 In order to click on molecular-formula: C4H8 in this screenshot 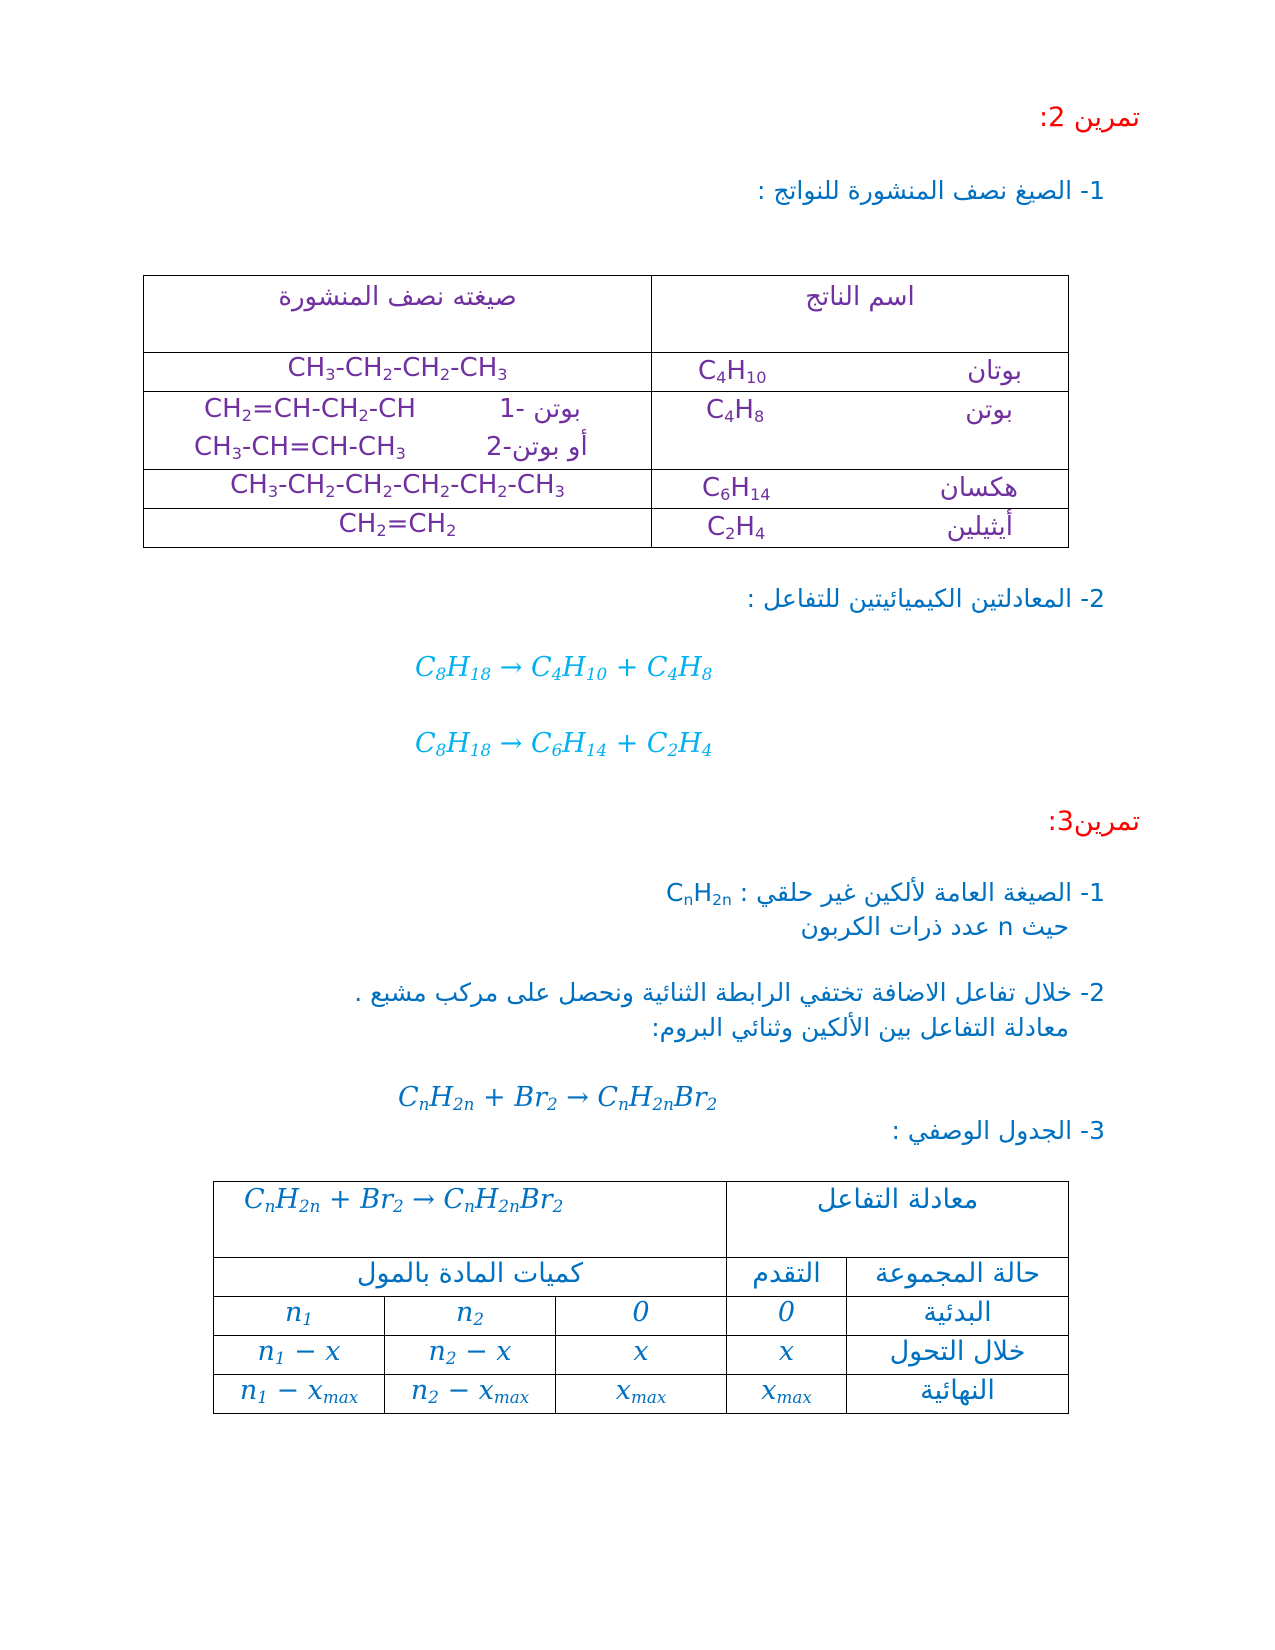, I will do `click(735, 411)`.